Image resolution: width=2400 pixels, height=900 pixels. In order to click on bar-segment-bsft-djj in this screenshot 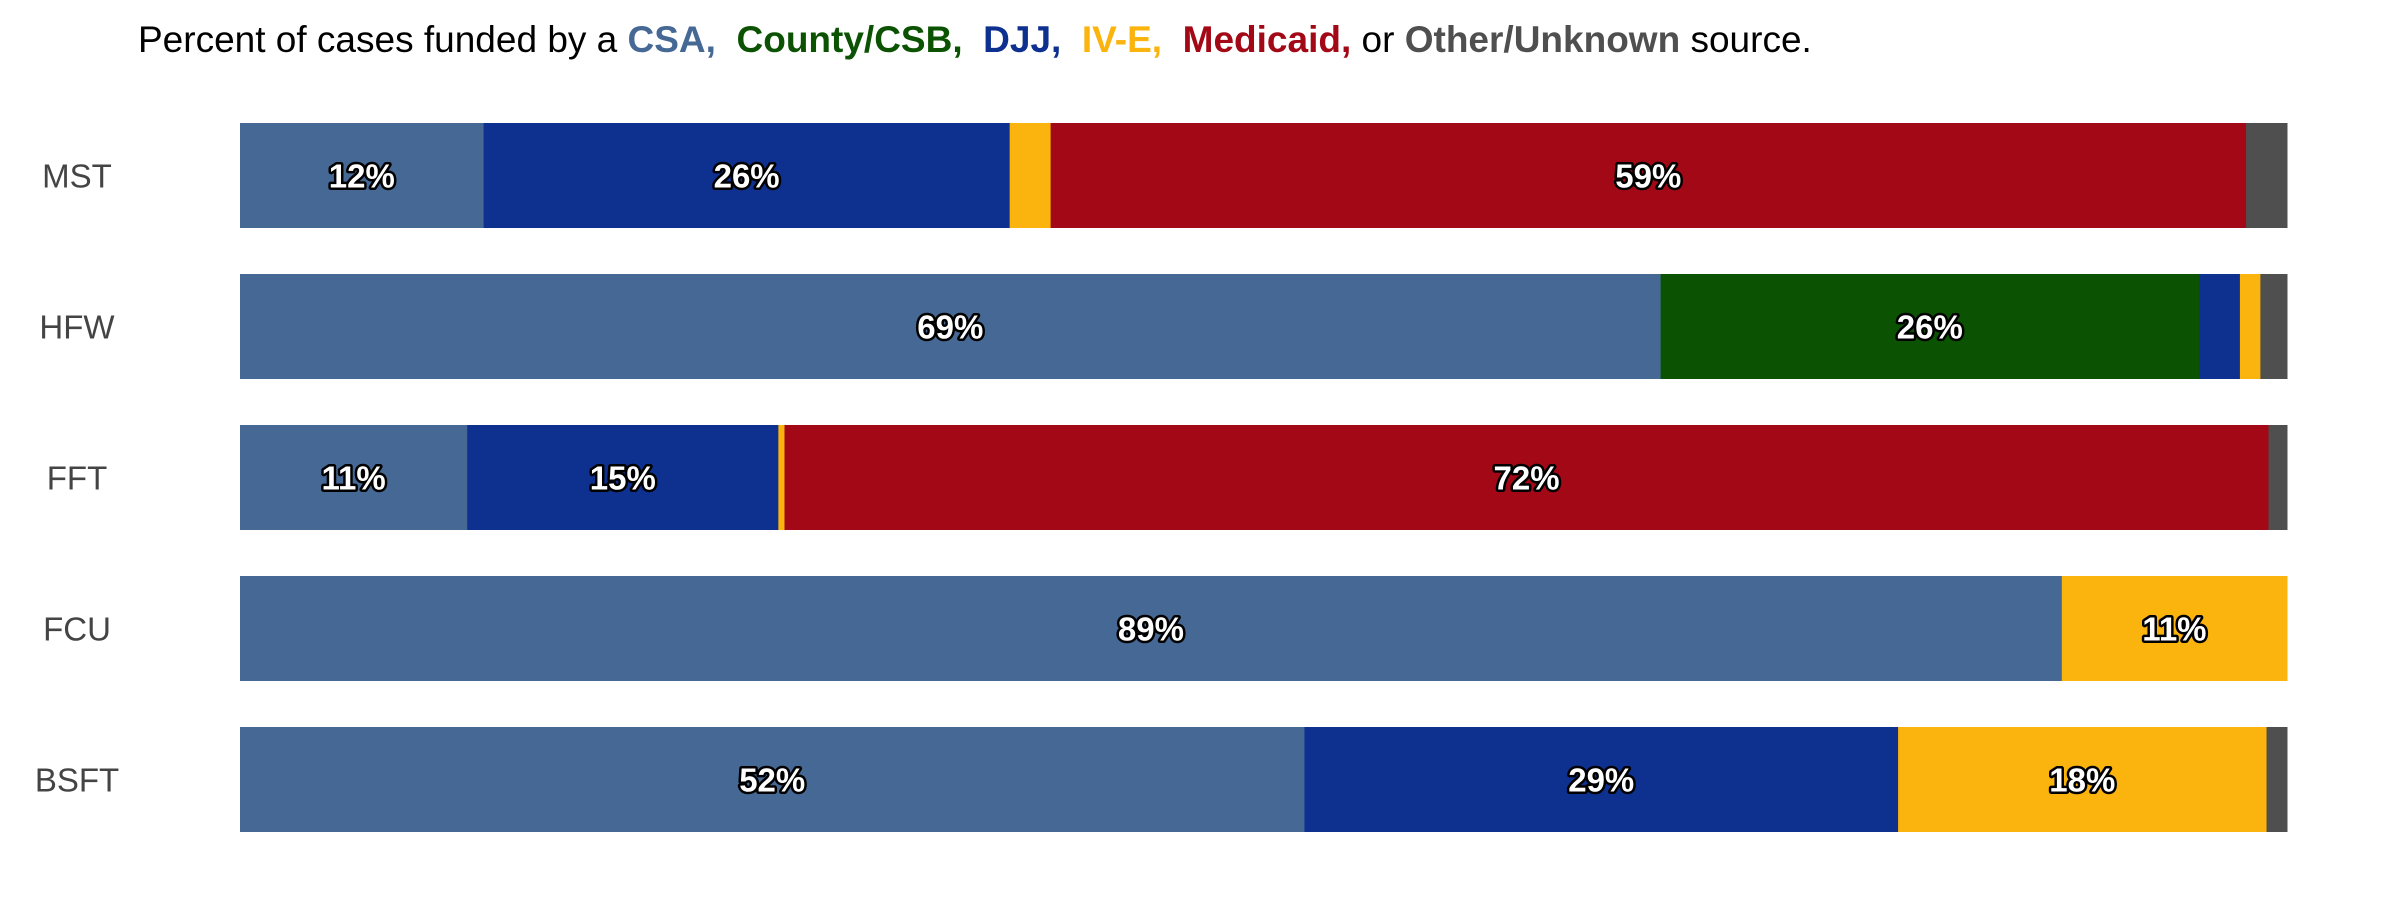, I will do `click(1601, 779)`.